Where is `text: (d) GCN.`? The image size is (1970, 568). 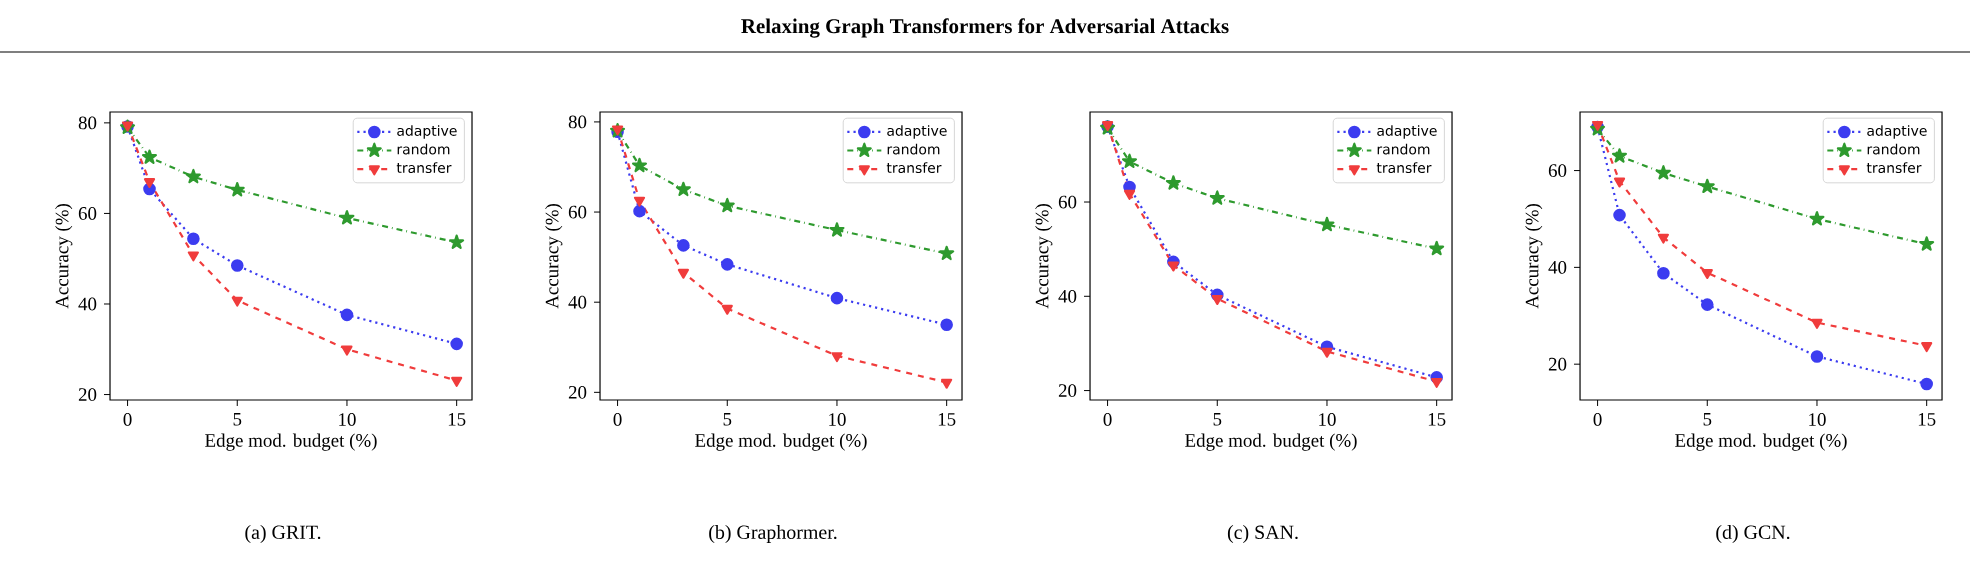
text: (d) GCN. is located at coordinates (1753, 534).